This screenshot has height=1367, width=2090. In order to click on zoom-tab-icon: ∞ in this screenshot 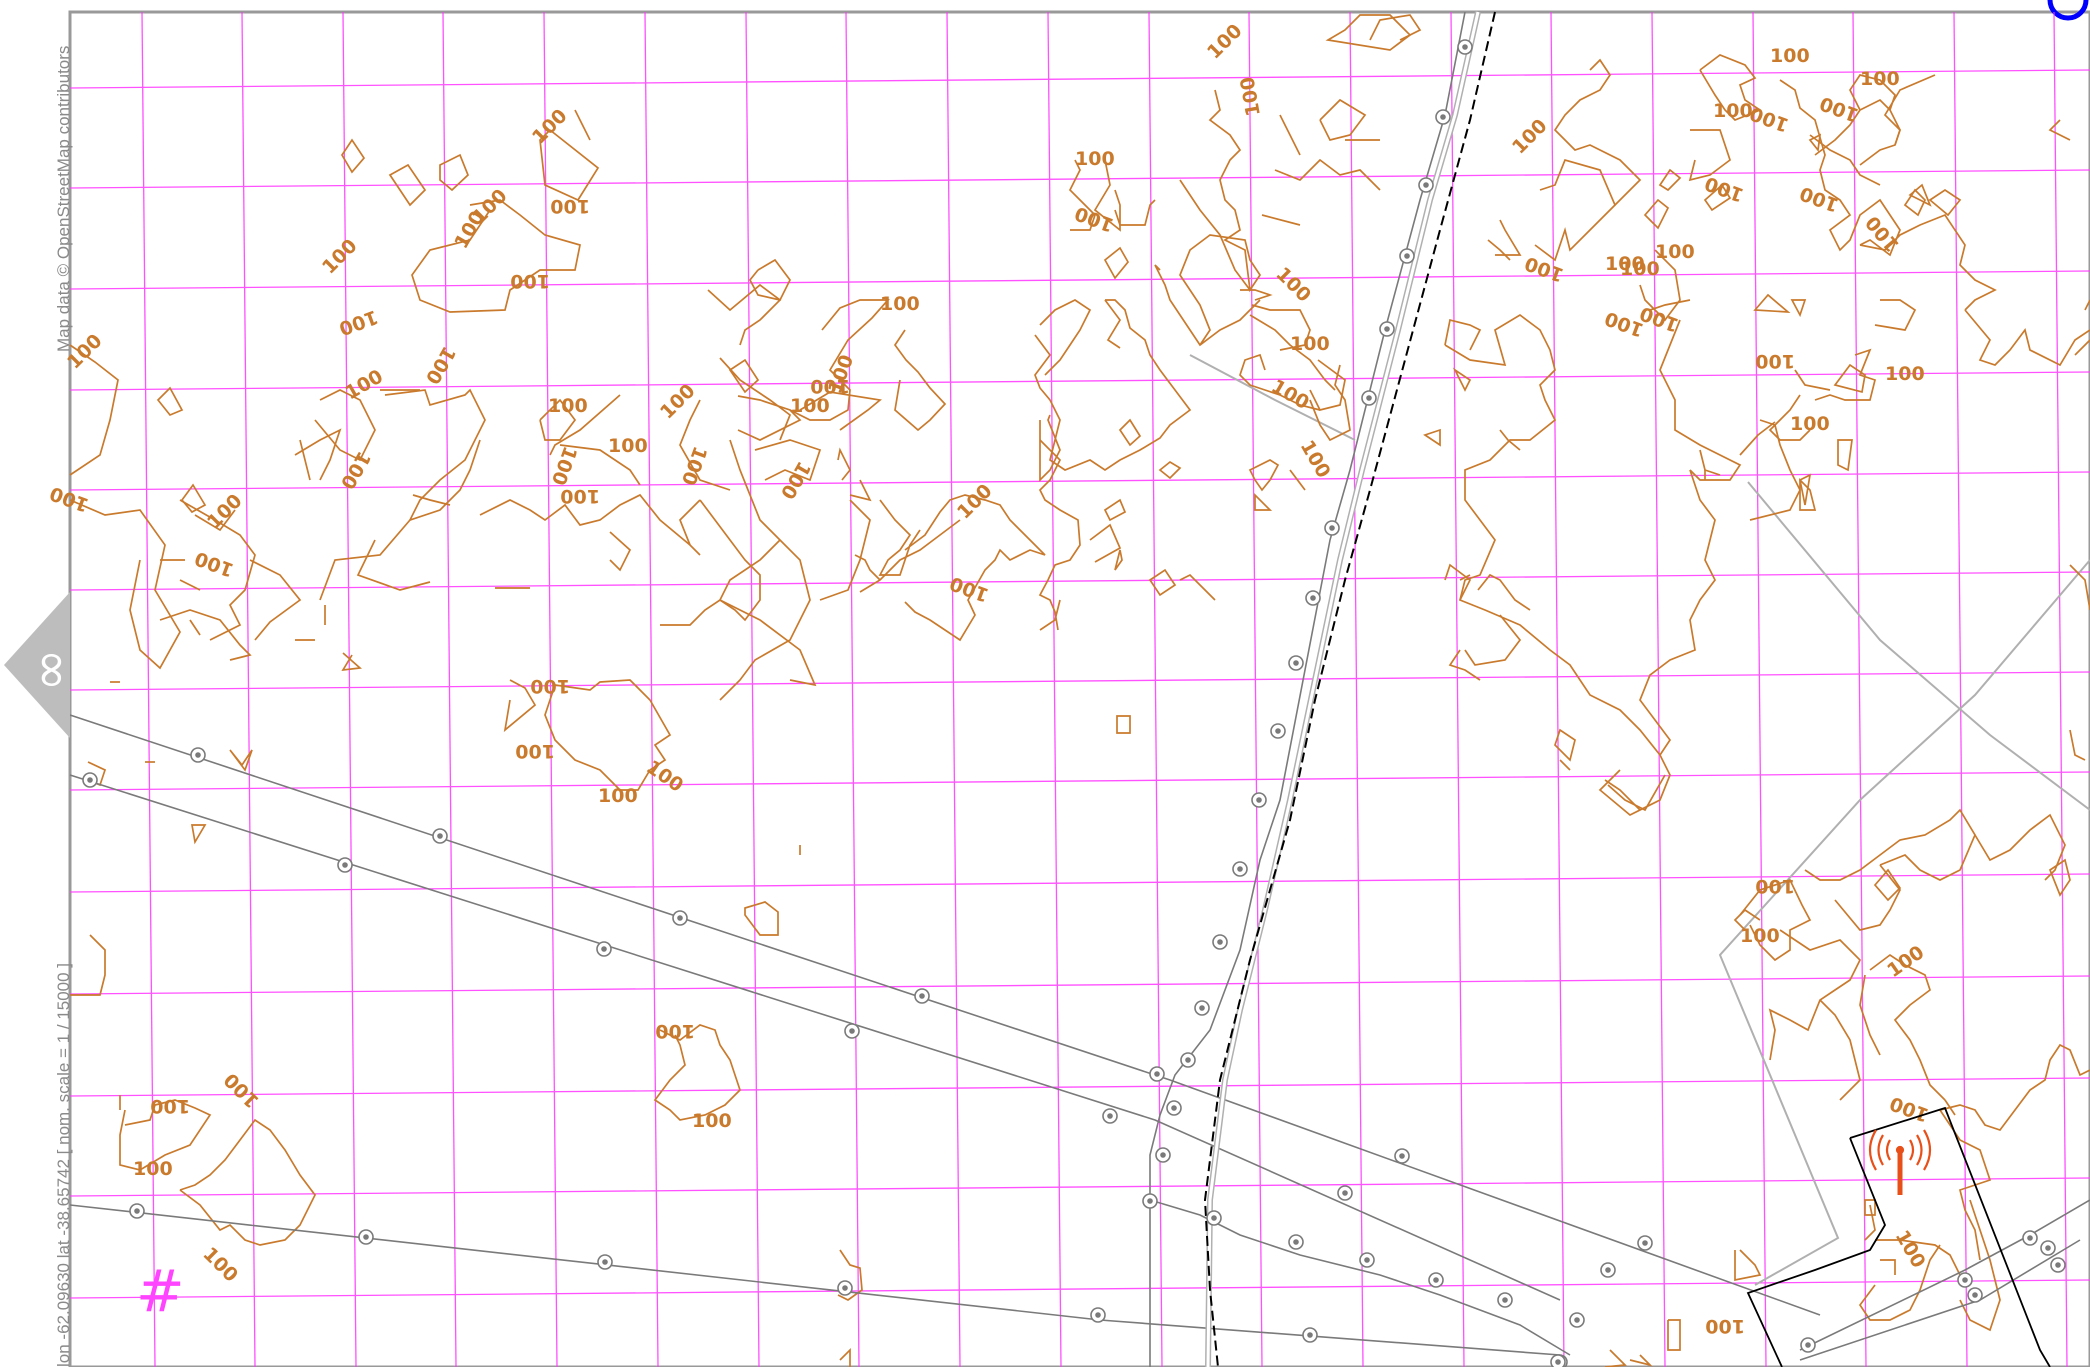, I will do `click(42, 665)`.